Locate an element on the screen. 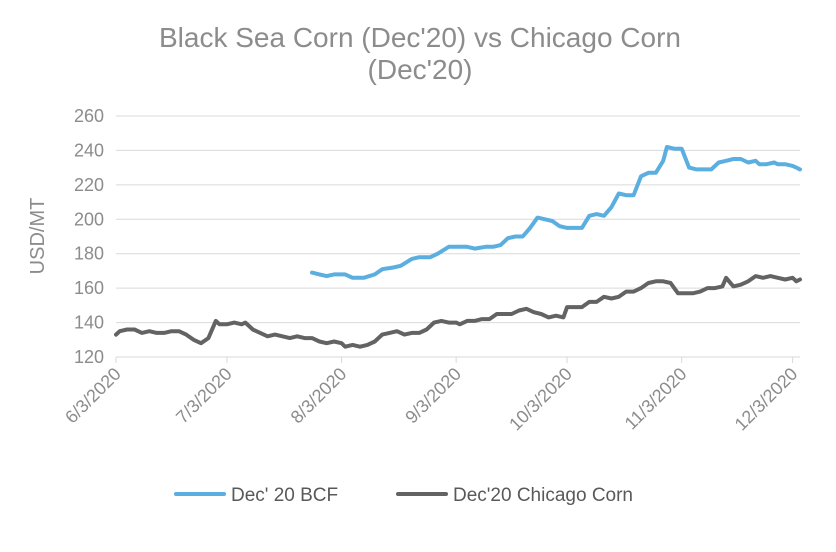 The width and height of the screenshot is (836, 552). y-tick-label: 220 is located at coordinates (89, 185).